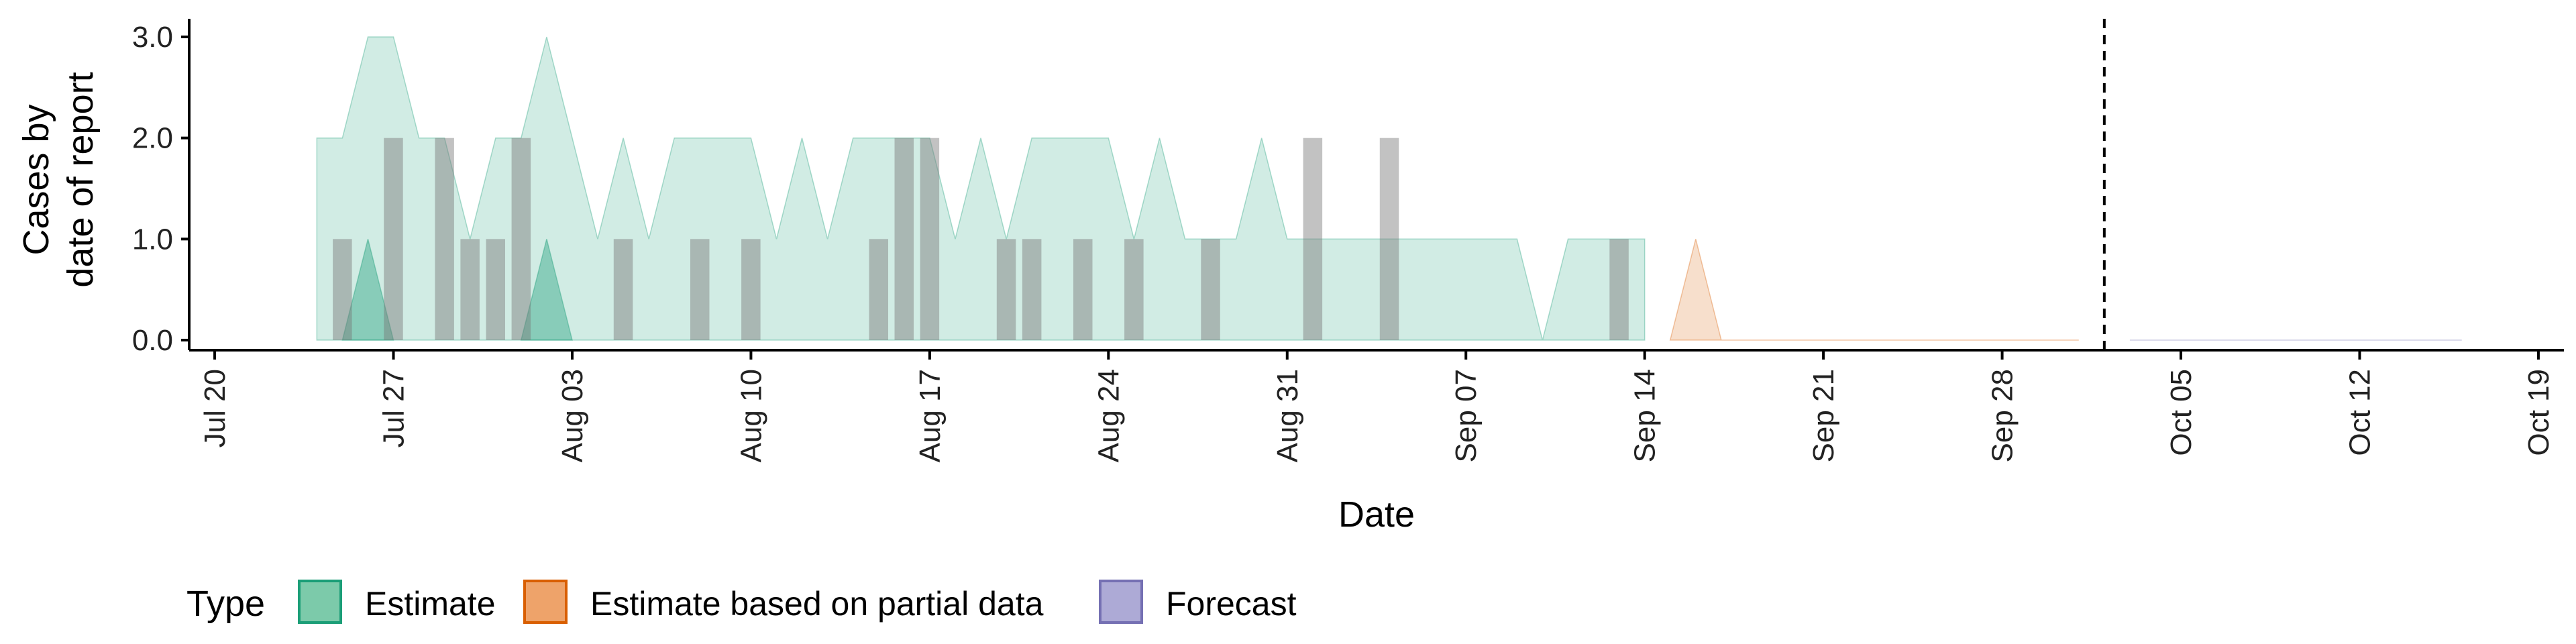 The height and width of the screenshot is (644, 2576). What do you see at coordinates (1874, 290) in the screenshot?
I see `partial-data-band` at bounding box center [1874, 290].